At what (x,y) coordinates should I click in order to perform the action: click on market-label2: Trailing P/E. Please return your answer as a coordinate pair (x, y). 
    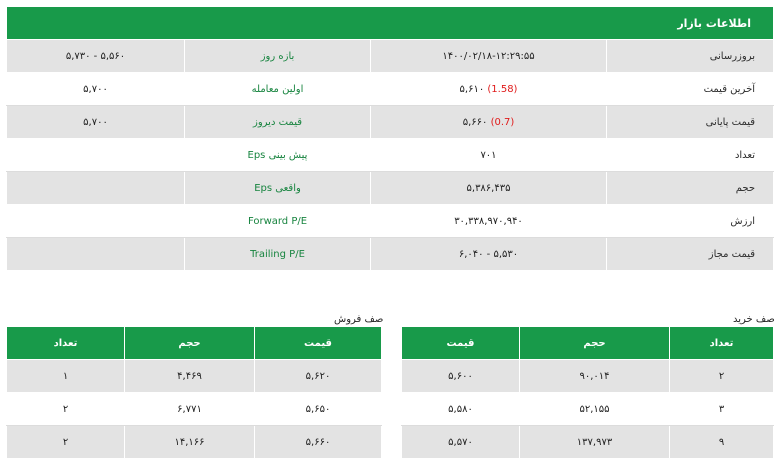
    Looking at the image, I should click on (277, 254).